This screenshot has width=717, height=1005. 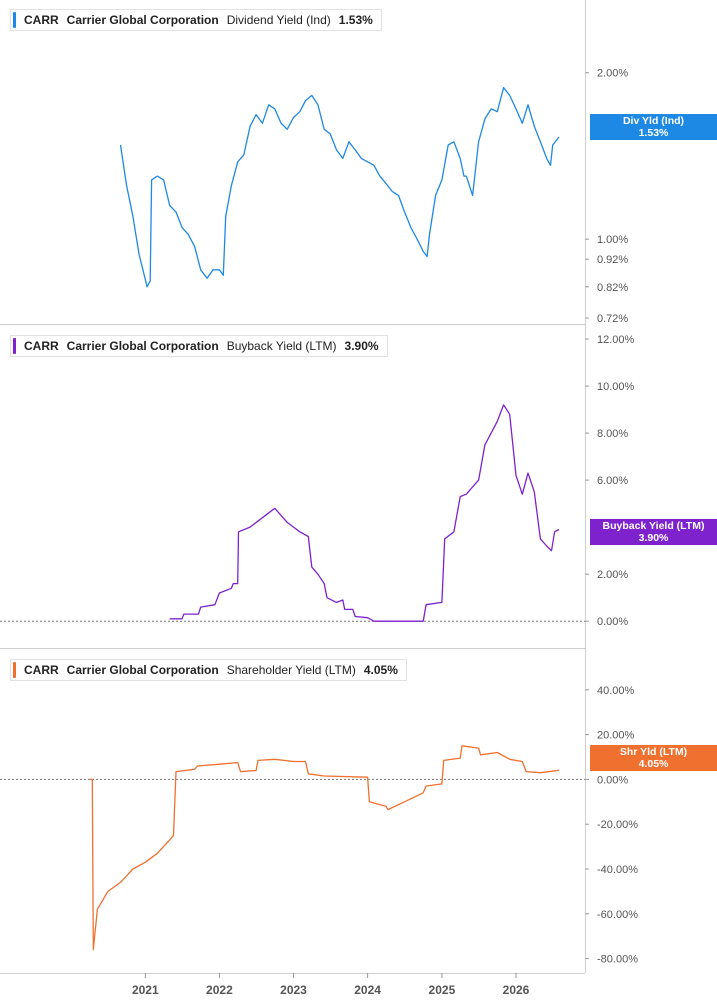 What do you see at coordinates (617, 960) in the screenshot?
I see `y-tick-label: -80.00%` at bounding box center [617, 960].